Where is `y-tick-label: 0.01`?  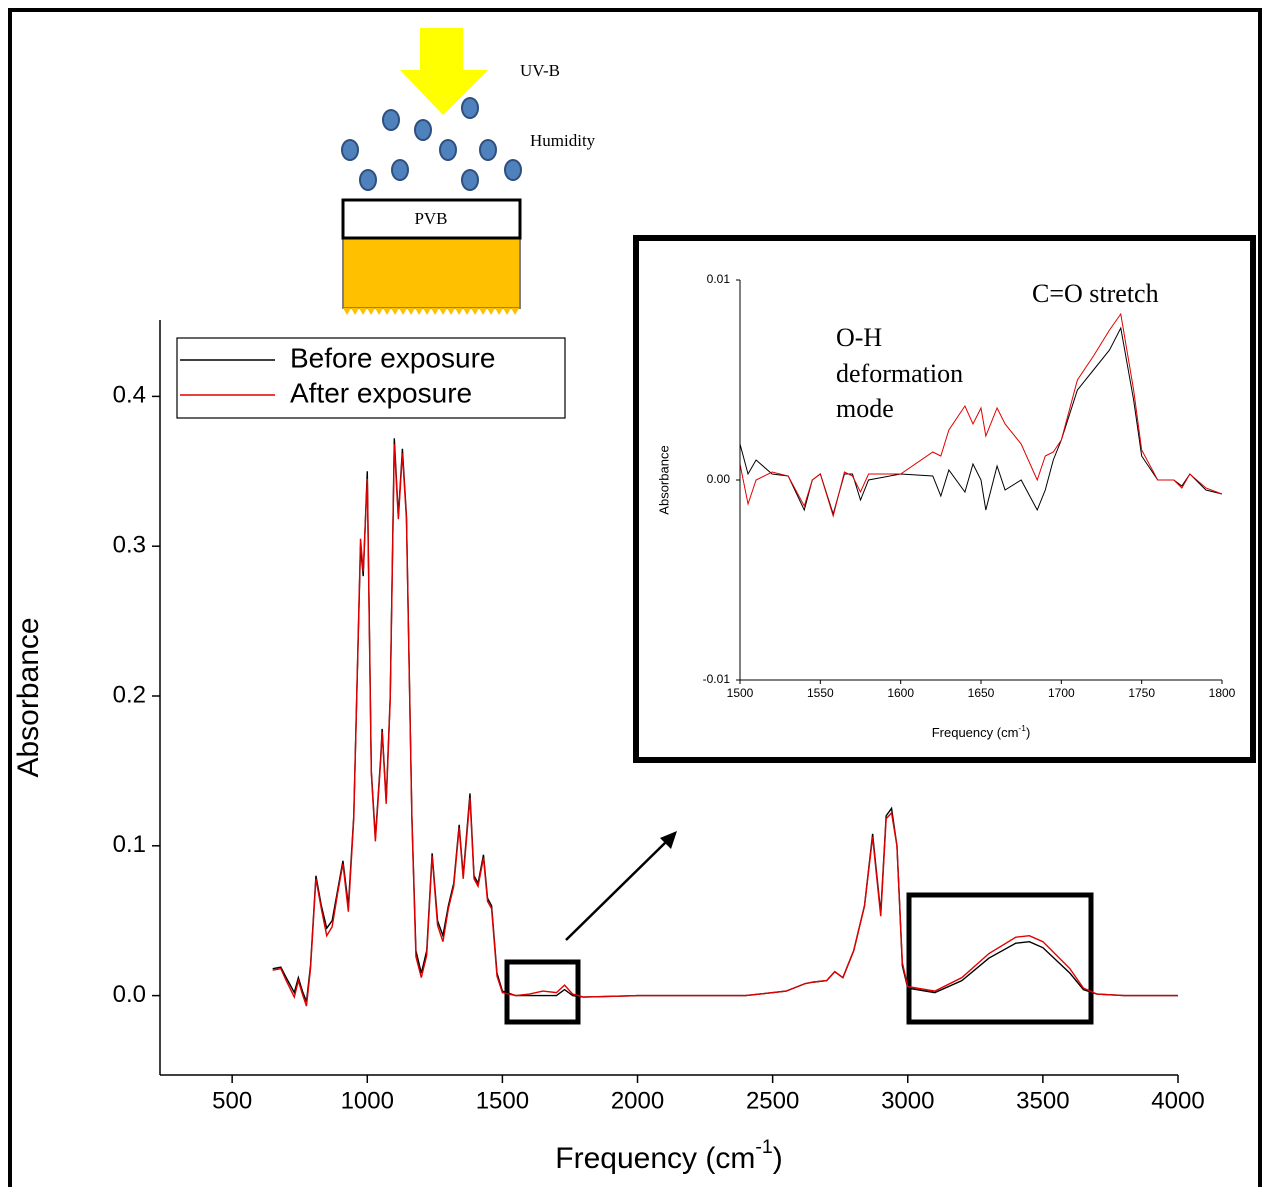
y-tick-label: 0.01 is located at coordinates (719, 279).